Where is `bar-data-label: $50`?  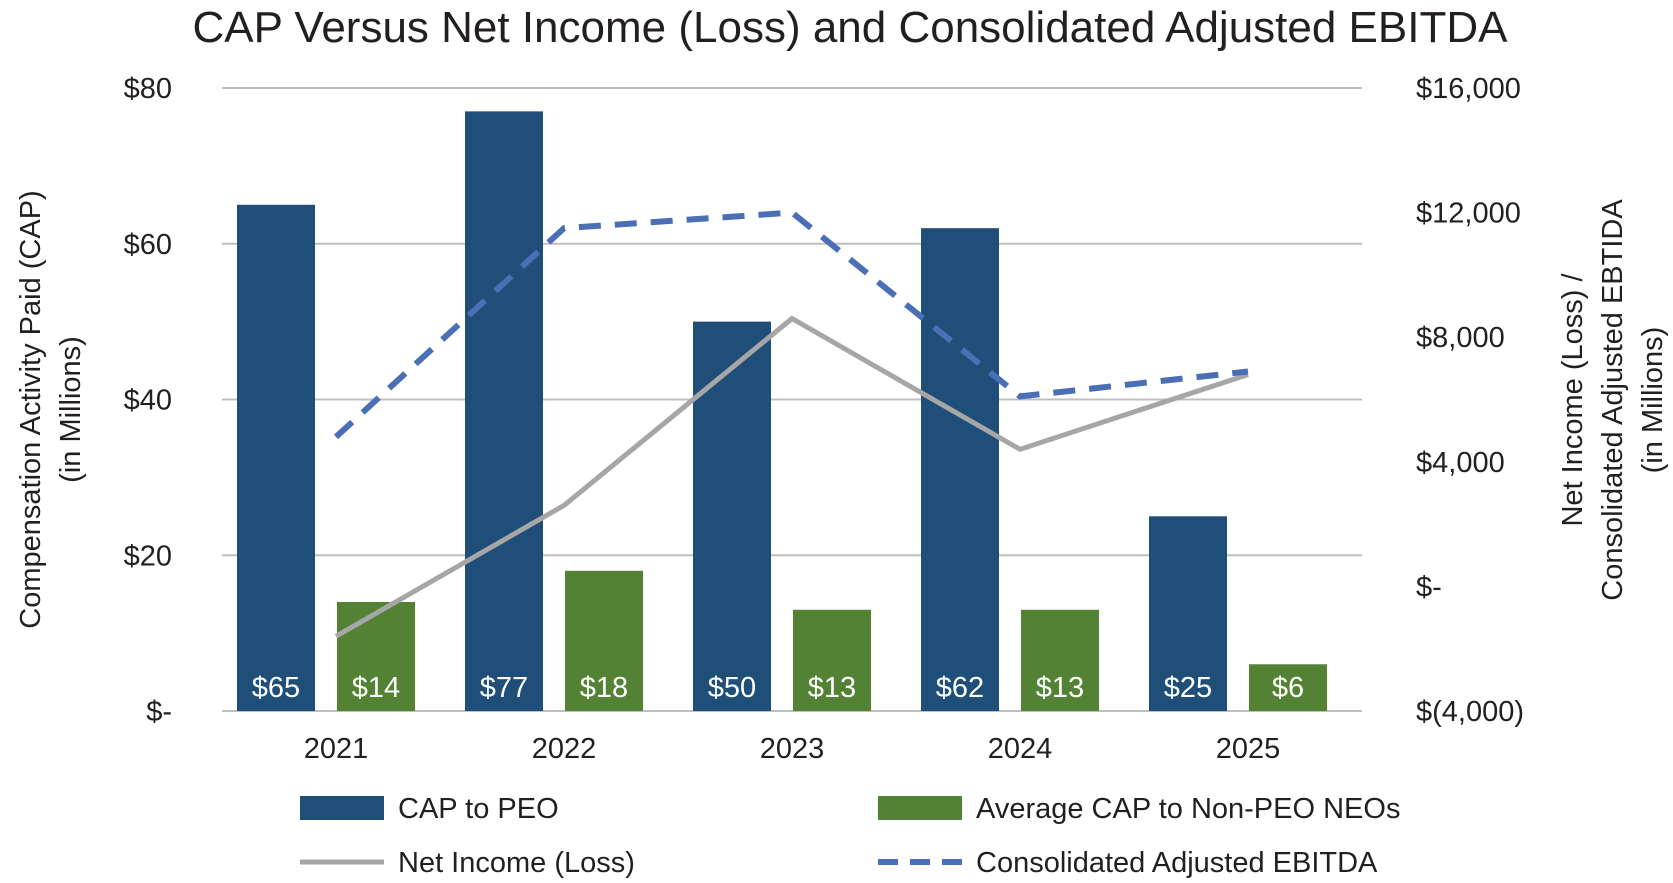 bar-data-label: $50 is located at coordinates (732, 688).